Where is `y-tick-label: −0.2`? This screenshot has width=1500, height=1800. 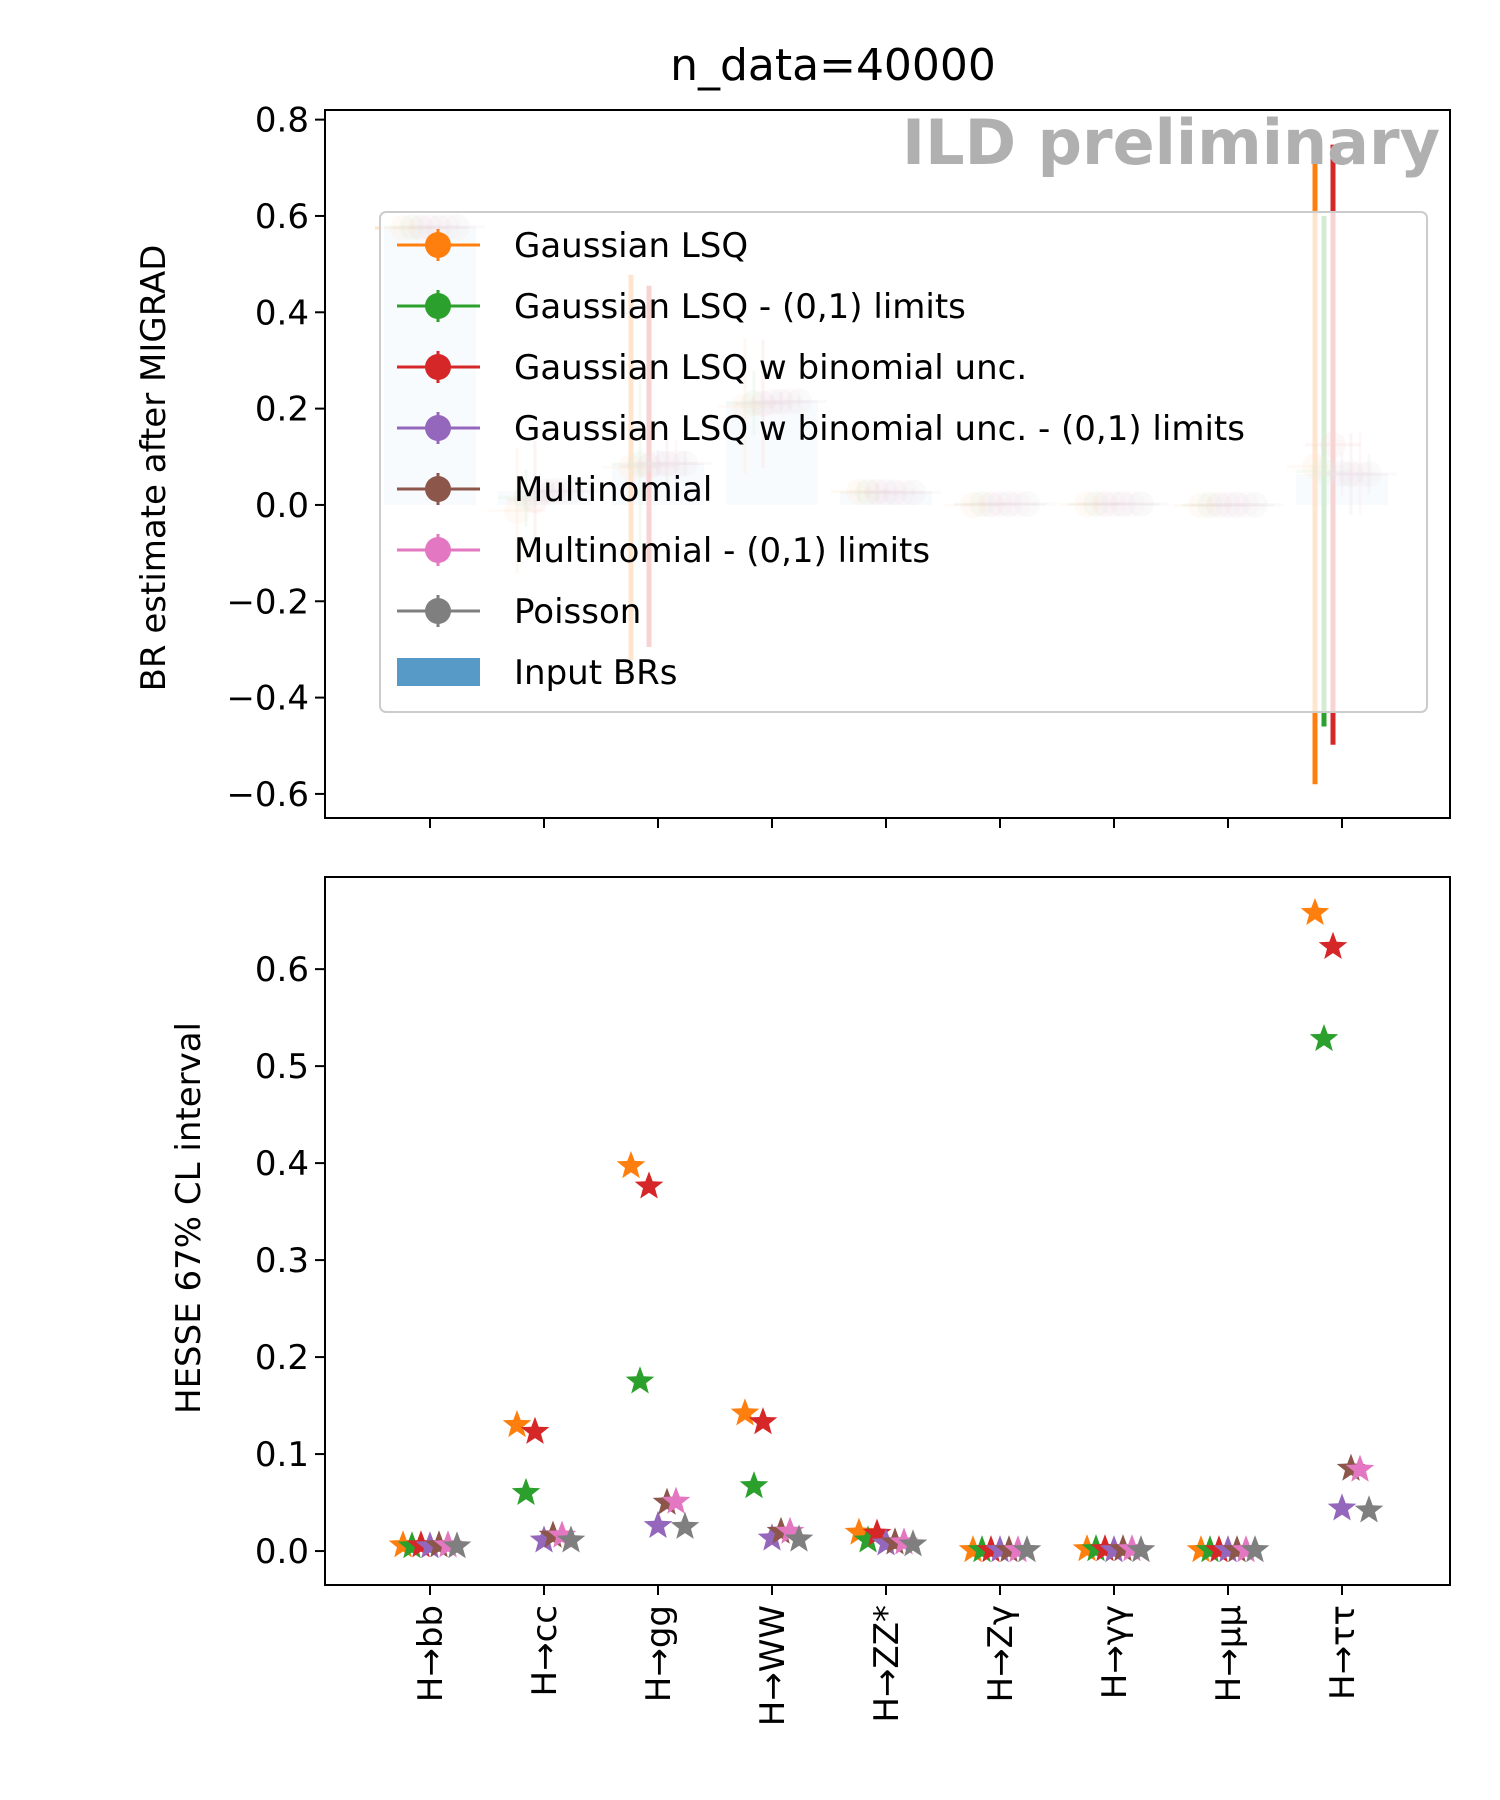
y-tick-label: −0.2 is located at coordinates (267, 602).